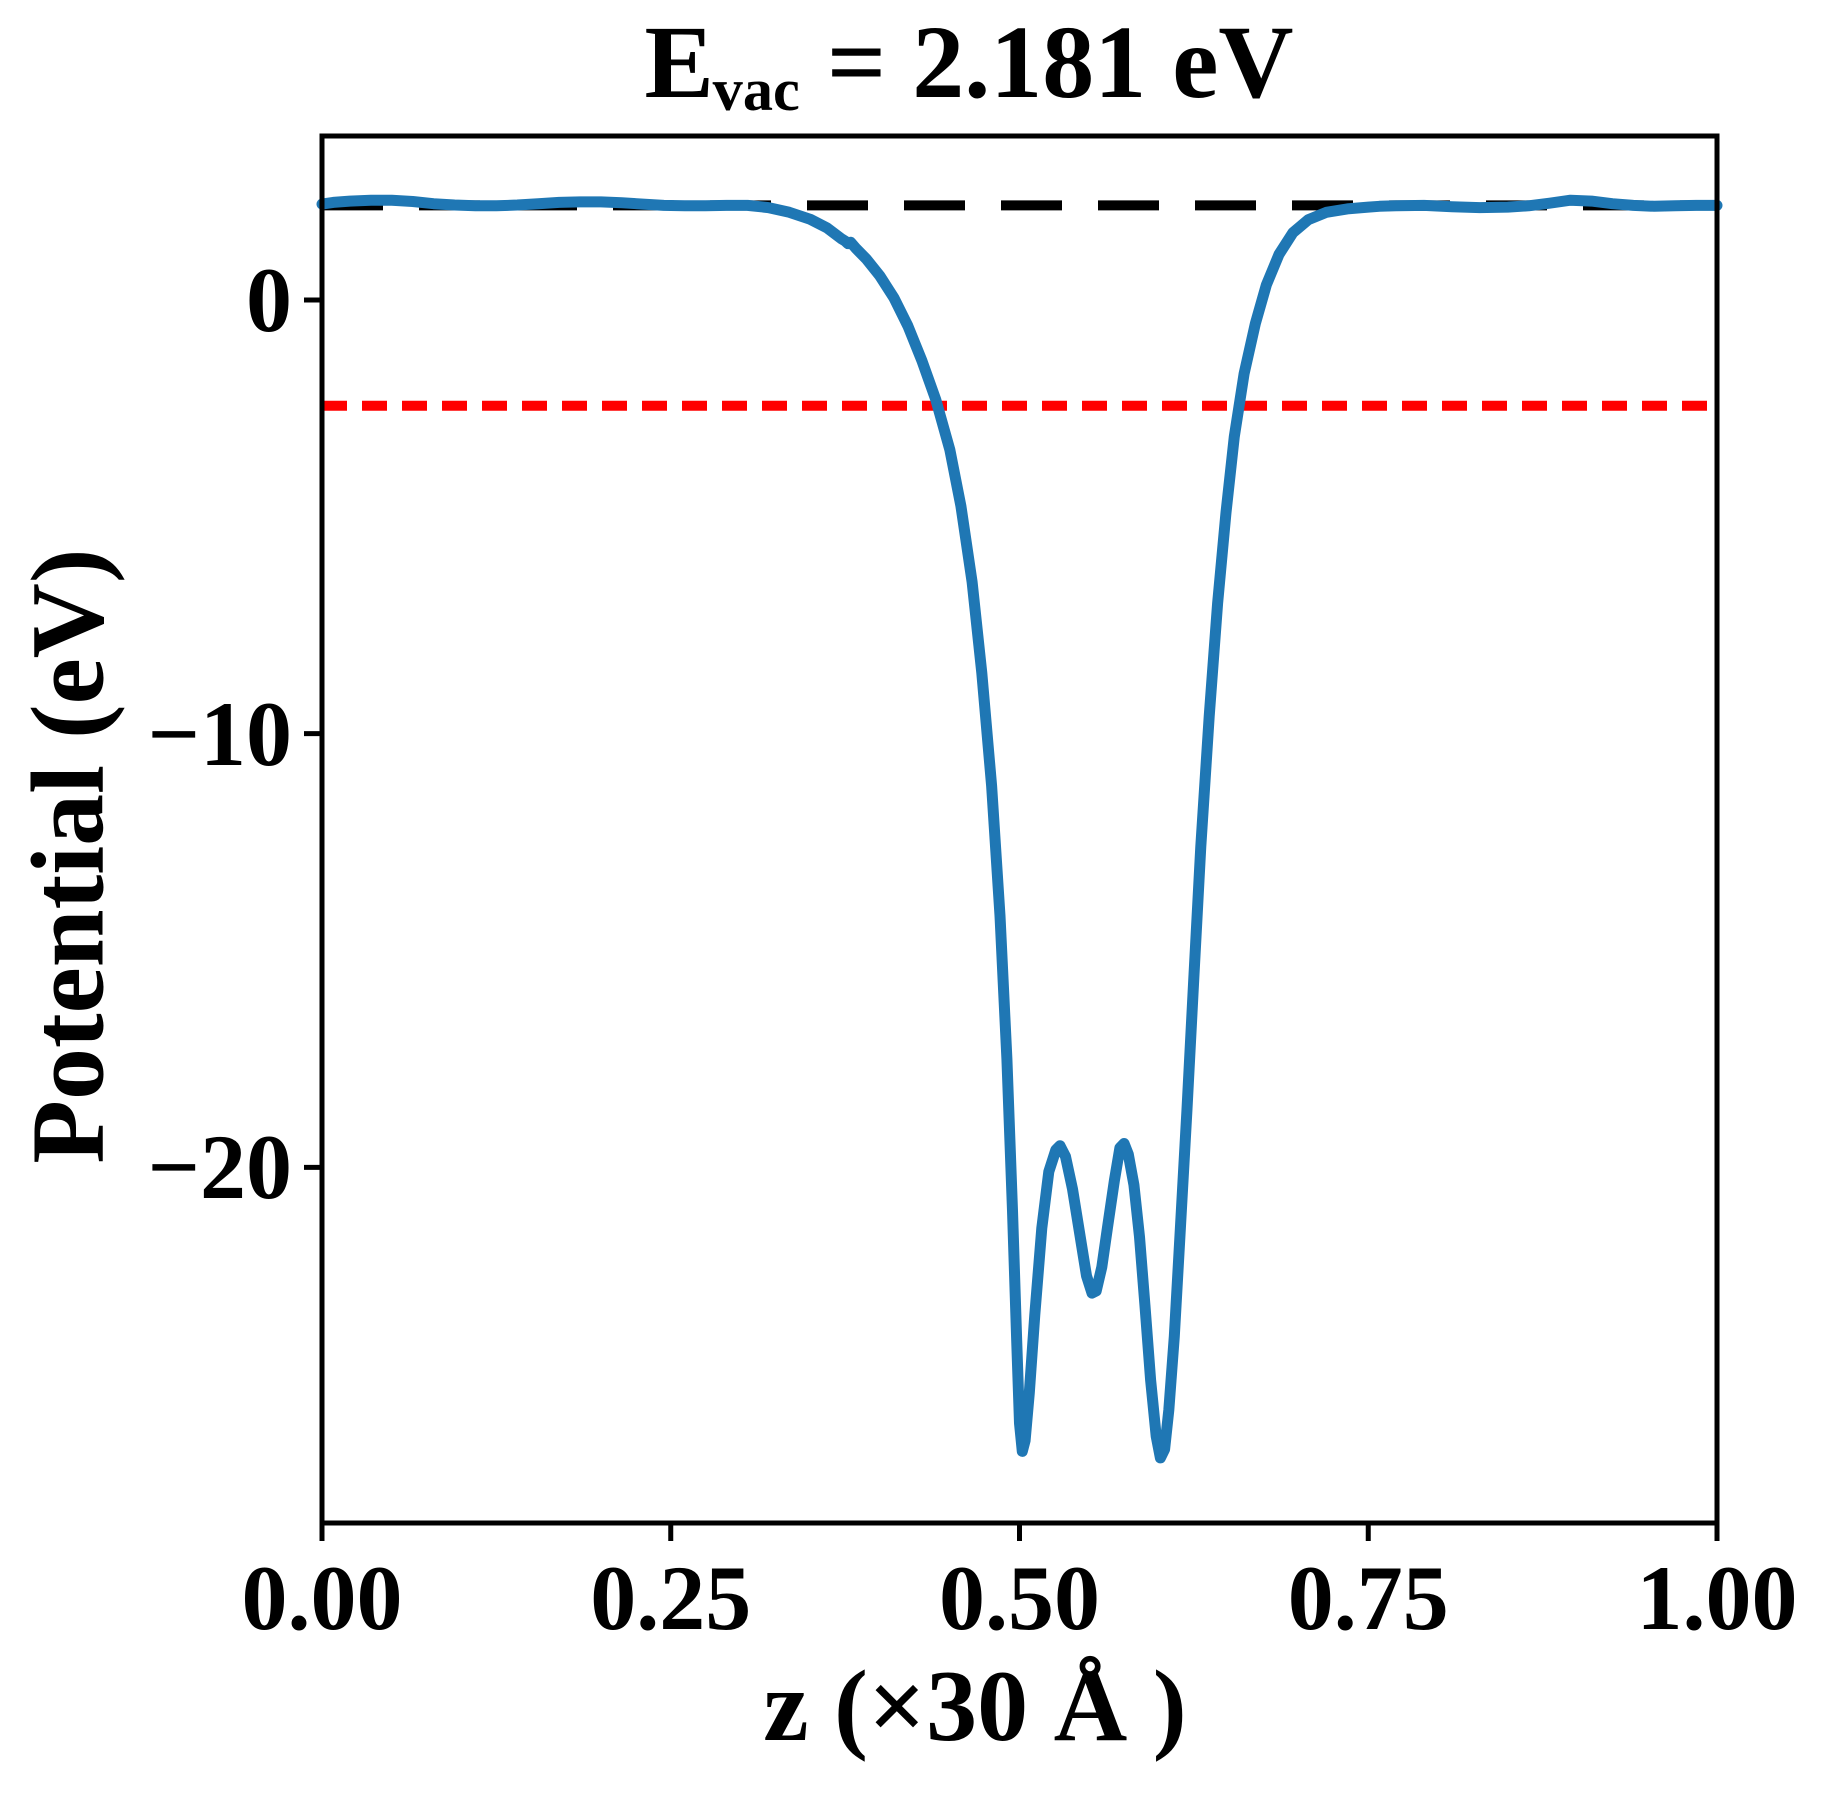 This screenshot has width=1833, height=1794. I want to click on title-value: = 2.181 eV, so click(1047, 62).